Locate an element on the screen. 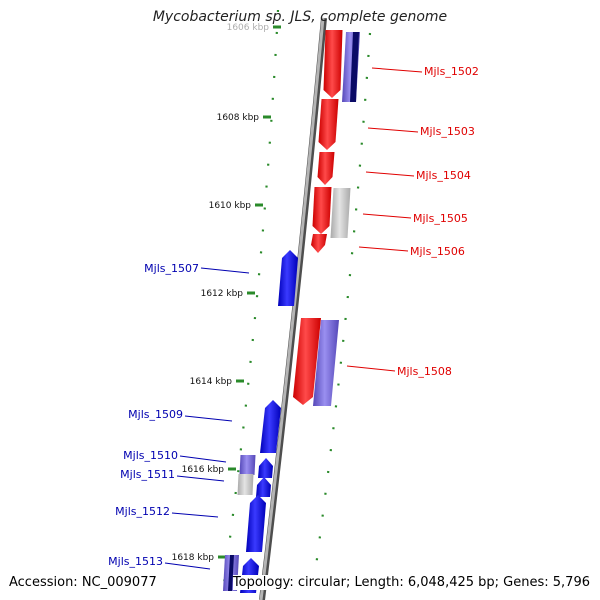  gene-feature-1508-purple is located at coordinates (326, 363).